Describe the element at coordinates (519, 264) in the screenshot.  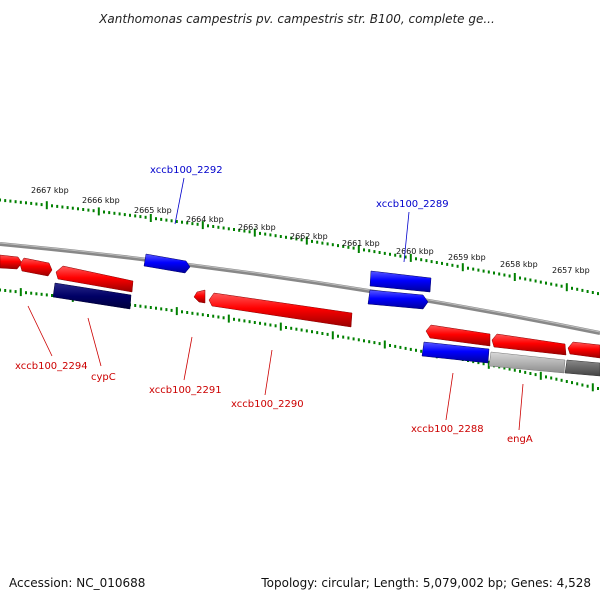
I see `tick-label-2658: 2658 kbp` at that location.